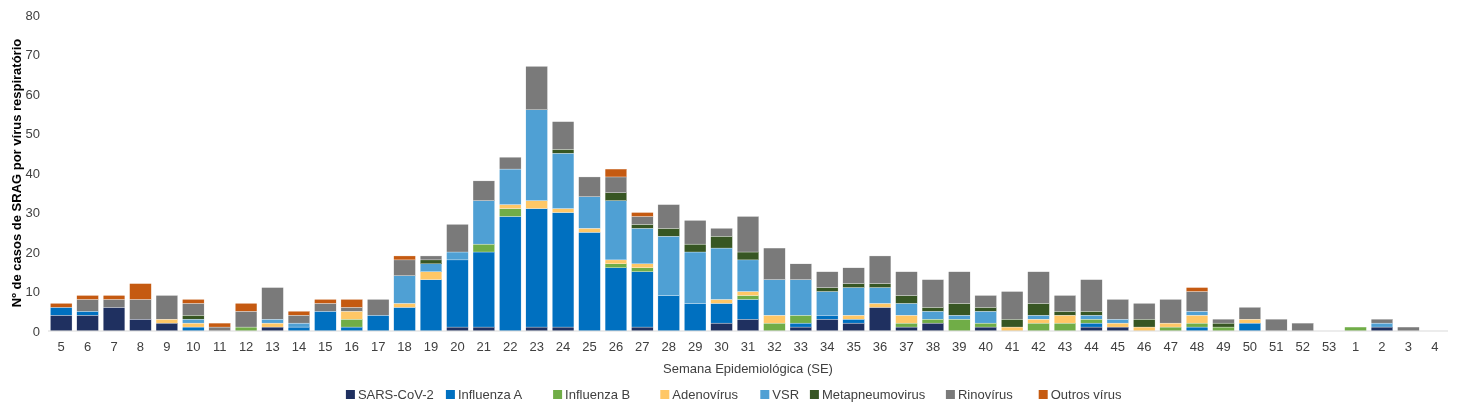 The width and height of the screenshot is (1459, 412). Describe the element at coordinates (668, 346) in the screenshot. I see `x-tick-label: 28` at that location.